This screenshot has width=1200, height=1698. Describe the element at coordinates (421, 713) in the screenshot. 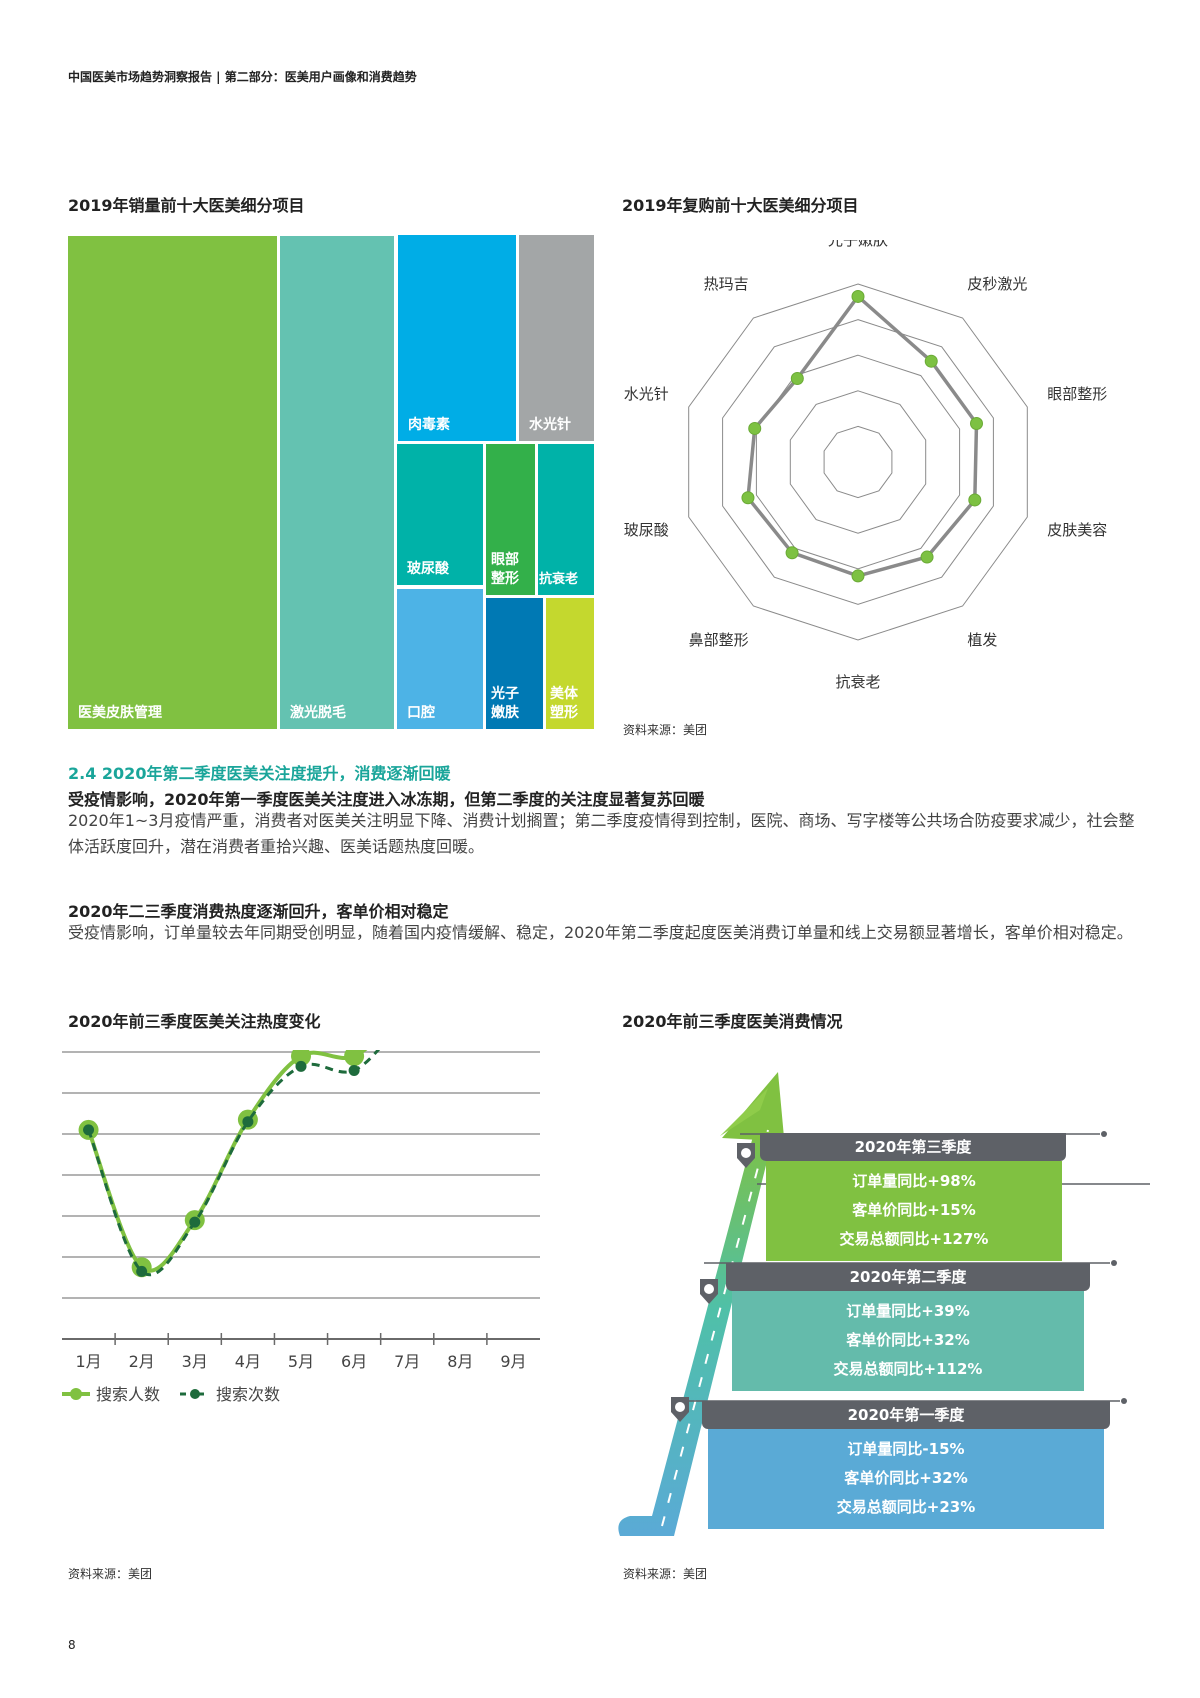

I see `treemap-cell-label: 口腔` at that location.